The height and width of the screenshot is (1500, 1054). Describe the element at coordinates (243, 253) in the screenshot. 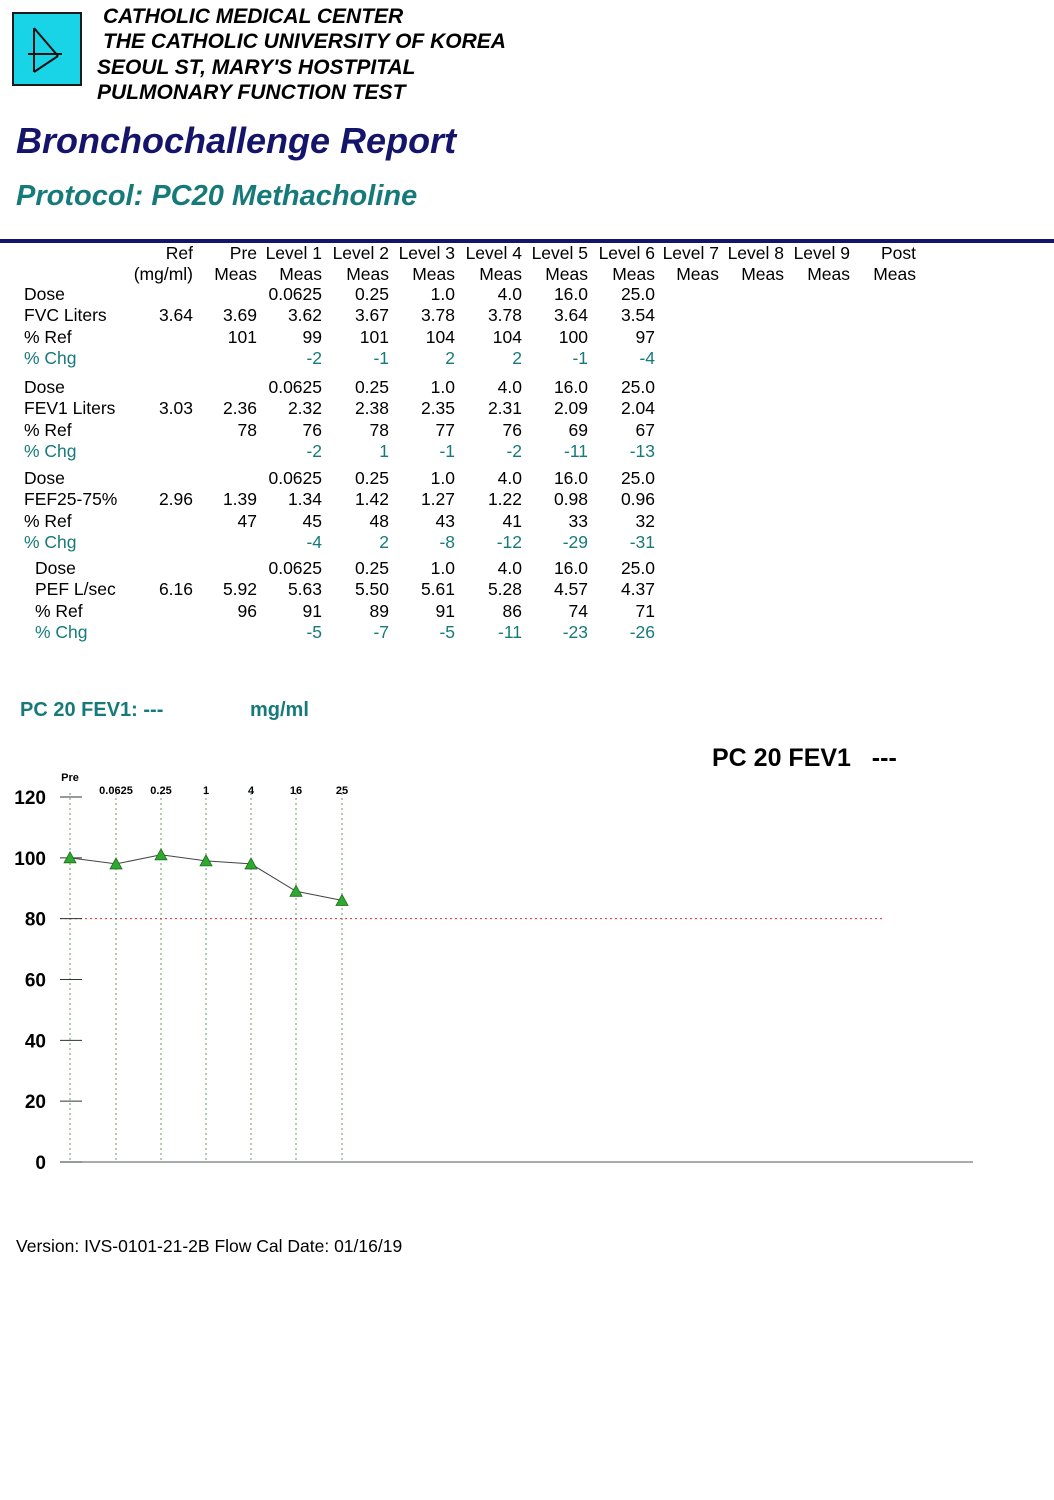

I see `column-header: Pre` at that location.